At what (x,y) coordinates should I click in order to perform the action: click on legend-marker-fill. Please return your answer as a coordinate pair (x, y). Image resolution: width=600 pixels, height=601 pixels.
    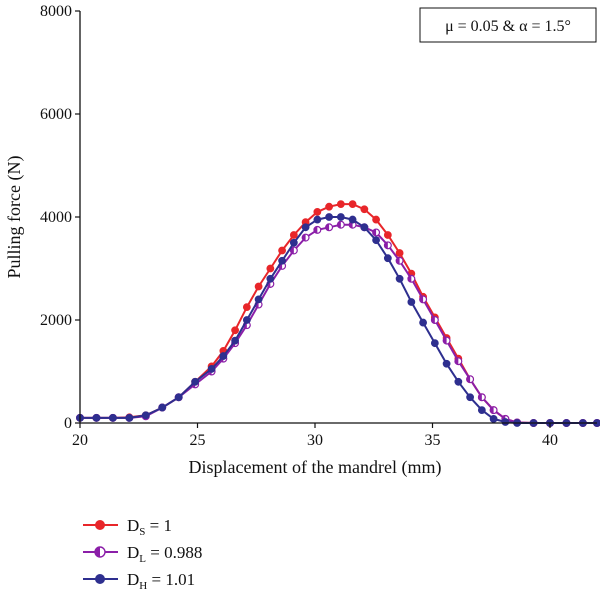
    Looking at the image, I should click on (97, 552).